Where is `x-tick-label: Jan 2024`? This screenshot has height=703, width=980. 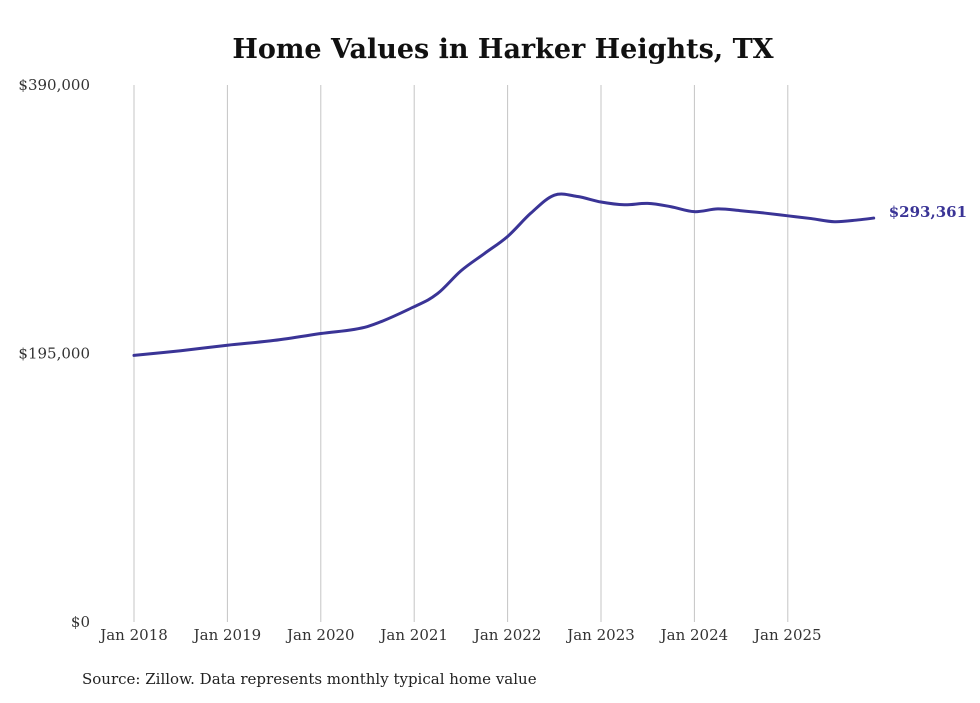 x-tick-label: Jan 2024 is located at coordinates (694, 635).